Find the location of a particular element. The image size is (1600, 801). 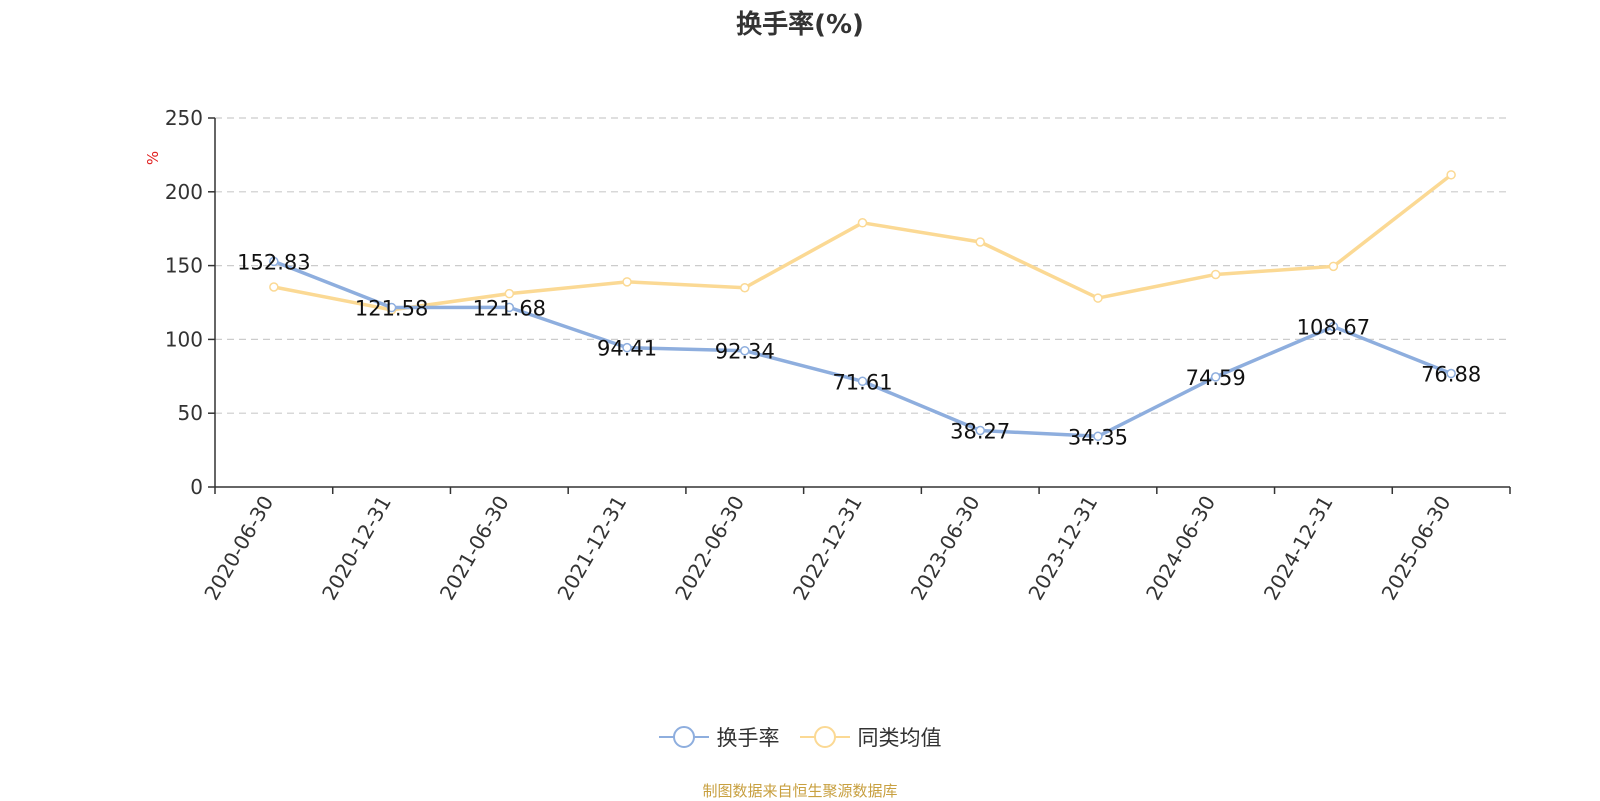

data-label: 121.58 is located at coordinates (391, 309).